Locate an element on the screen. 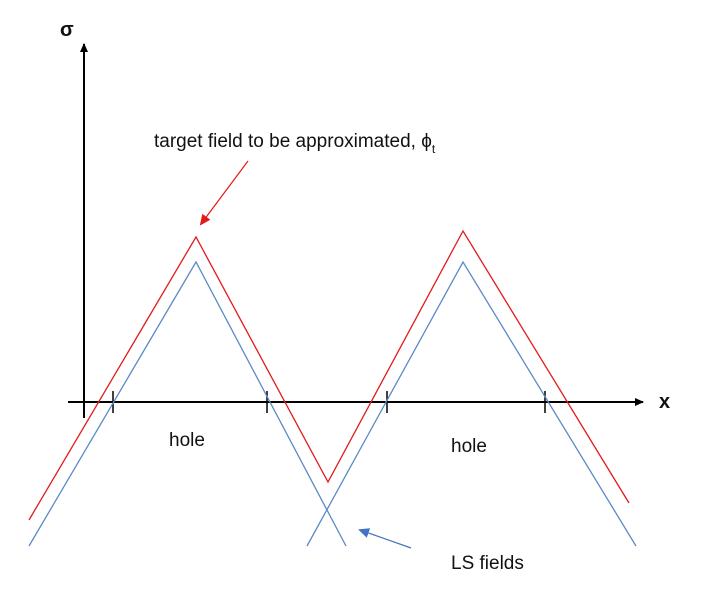 The width and height of the screenshot is (706, 609). target-field-annotation: target field to be approximated, ϕt is located at coordinates (295, 143).